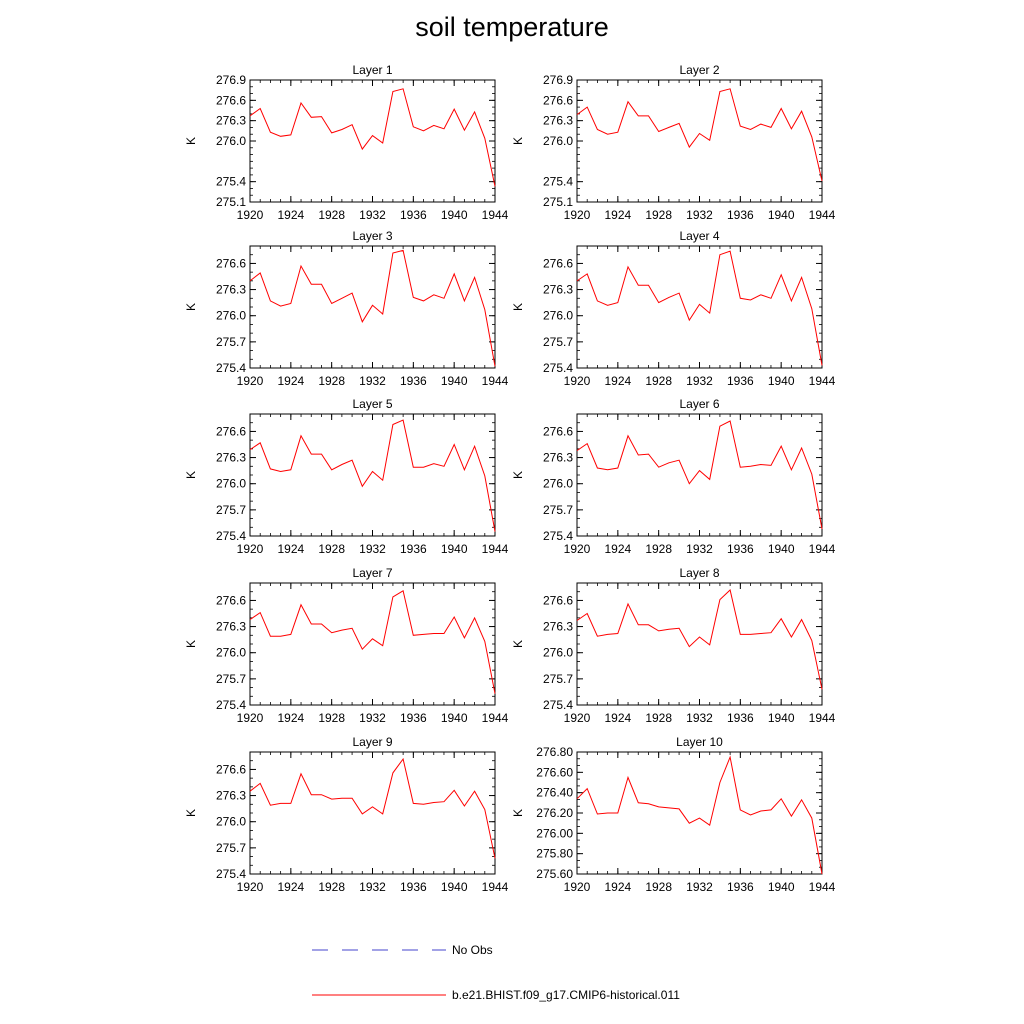 The image size is (1024, 1024). What do you see at coordinates (372, 236) in the screenshot?
I see `panel-title: Layer 3` at bounding box center [372, 236].